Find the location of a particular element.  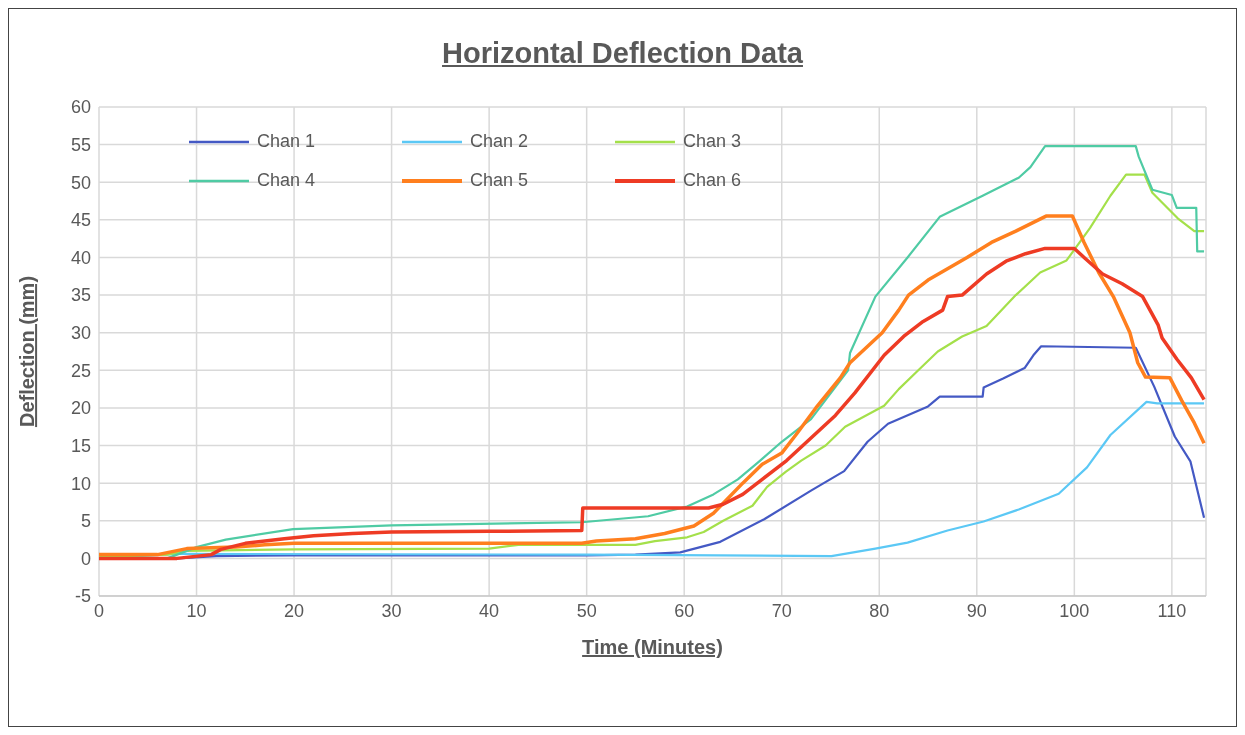

y-tick-label: 40 is located at coordinates (80, 257).